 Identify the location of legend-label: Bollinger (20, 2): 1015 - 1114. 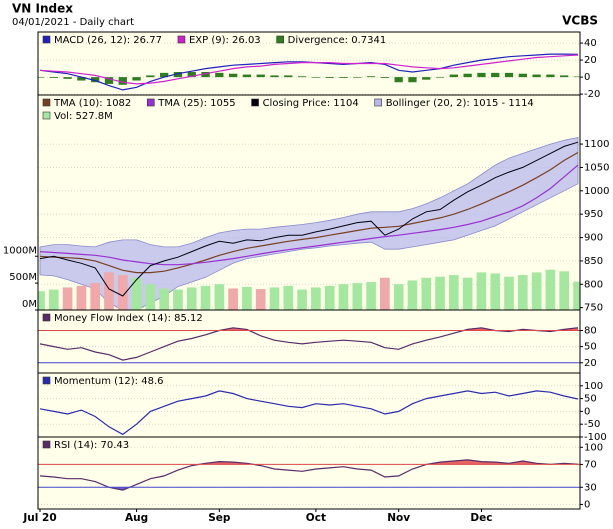
(460, 103).